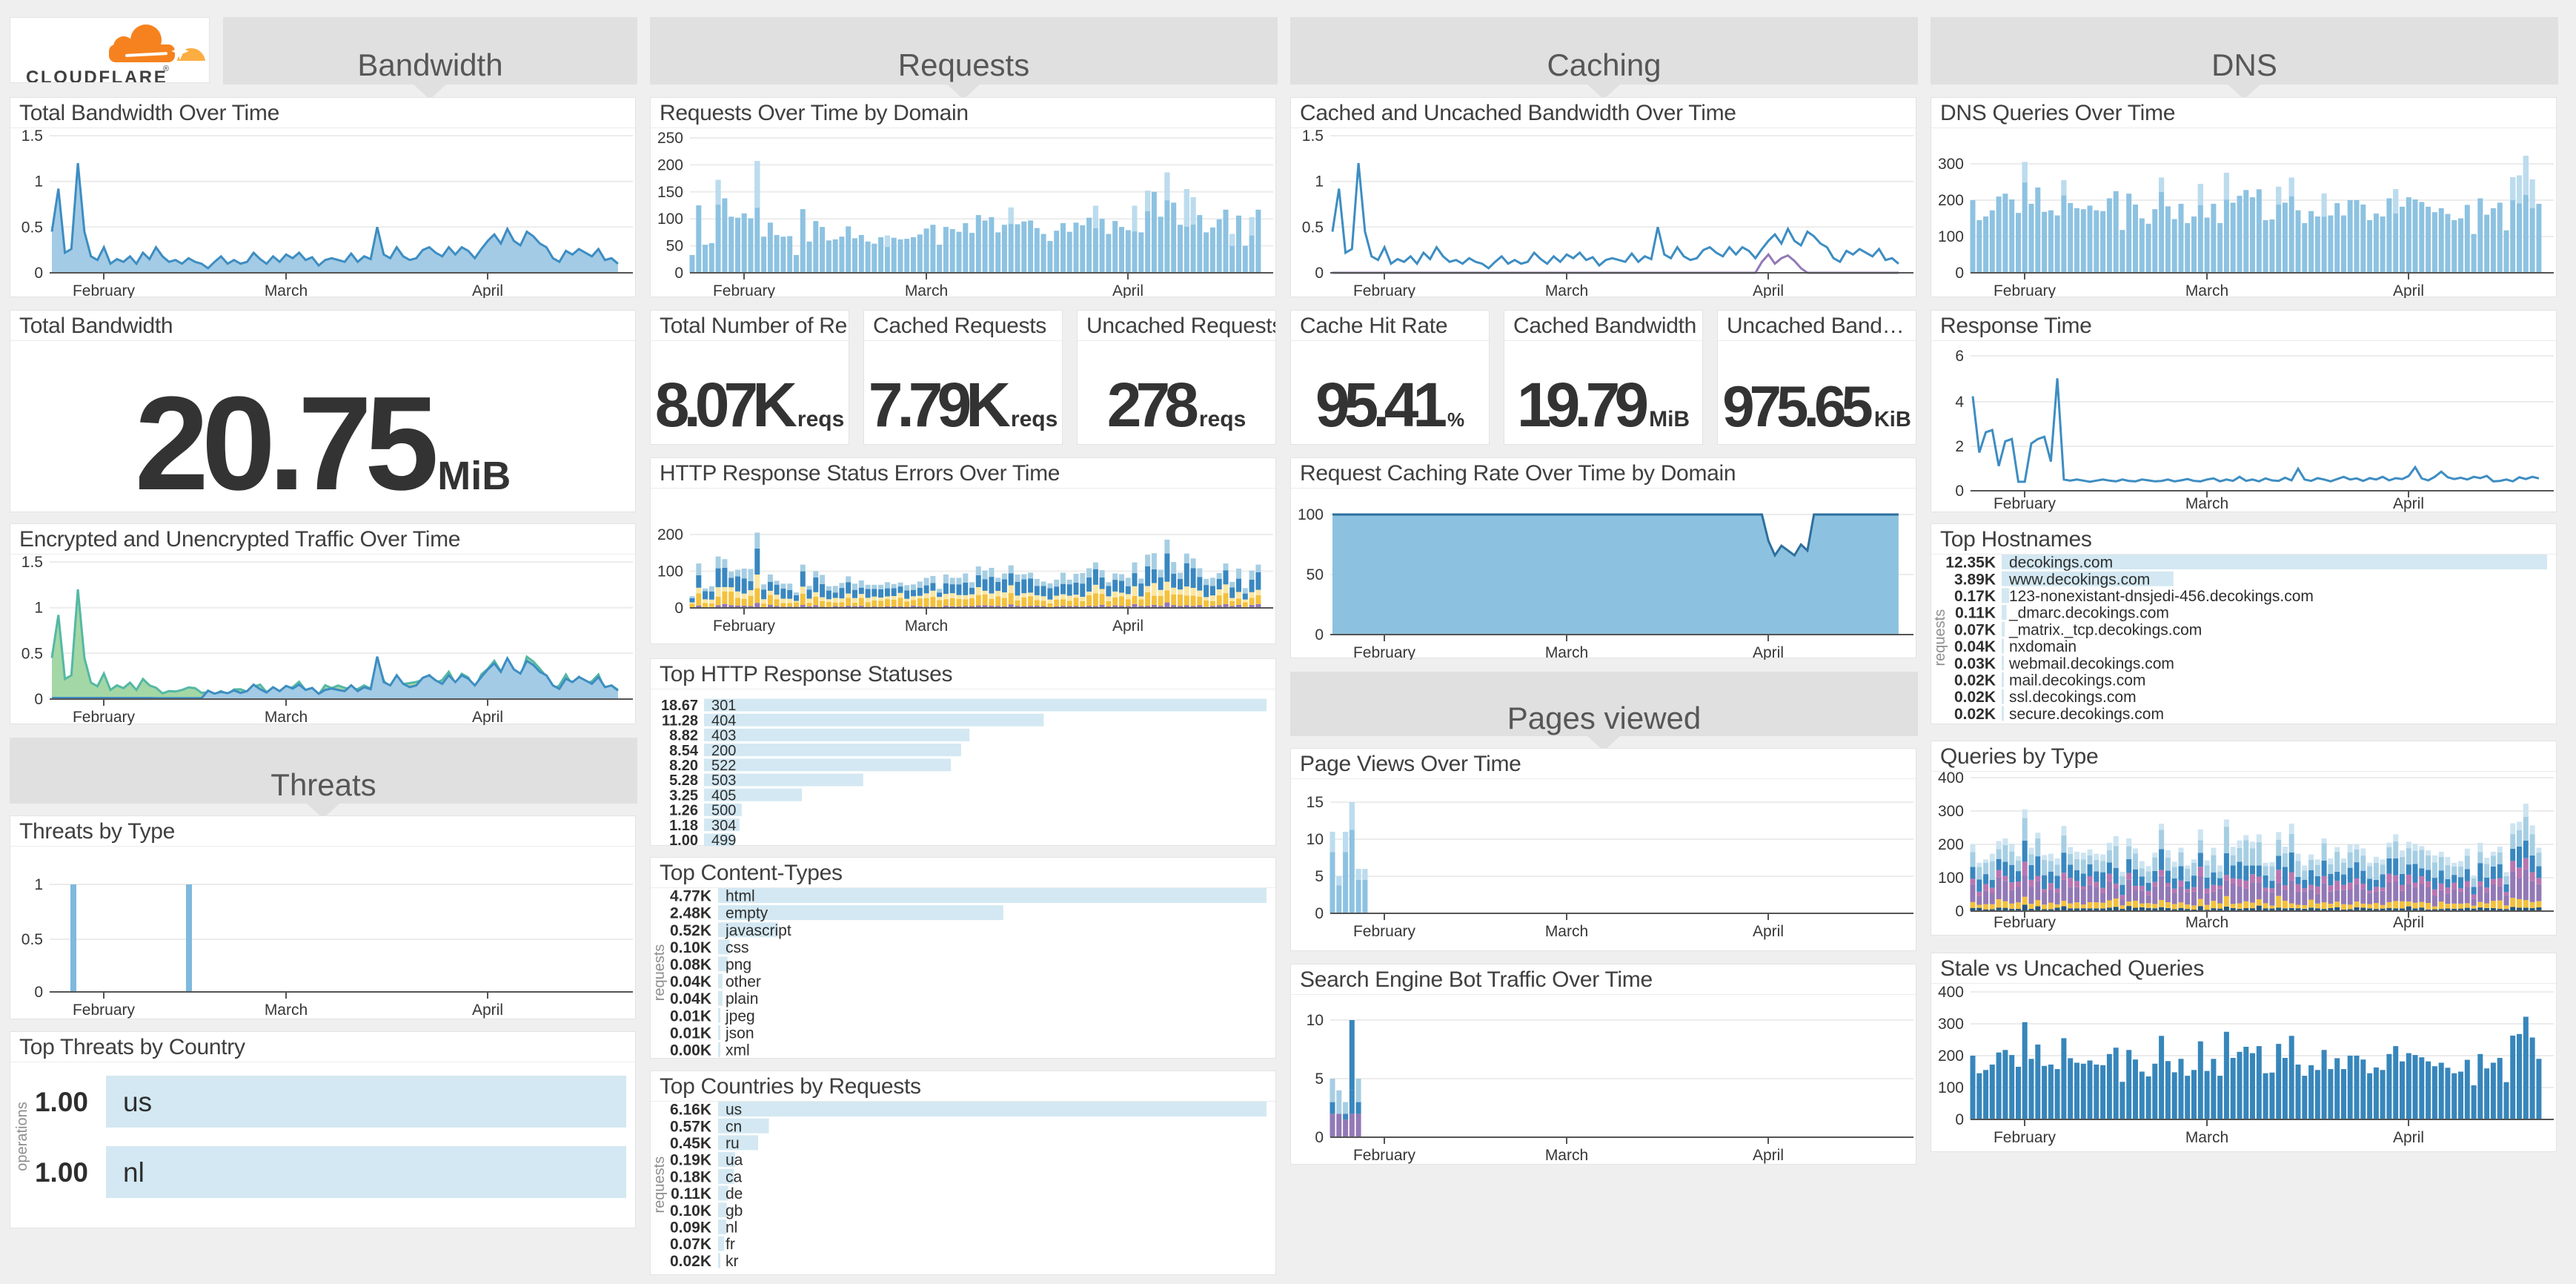  I want to click on svg-text: 1.5, so click(1313, 136).